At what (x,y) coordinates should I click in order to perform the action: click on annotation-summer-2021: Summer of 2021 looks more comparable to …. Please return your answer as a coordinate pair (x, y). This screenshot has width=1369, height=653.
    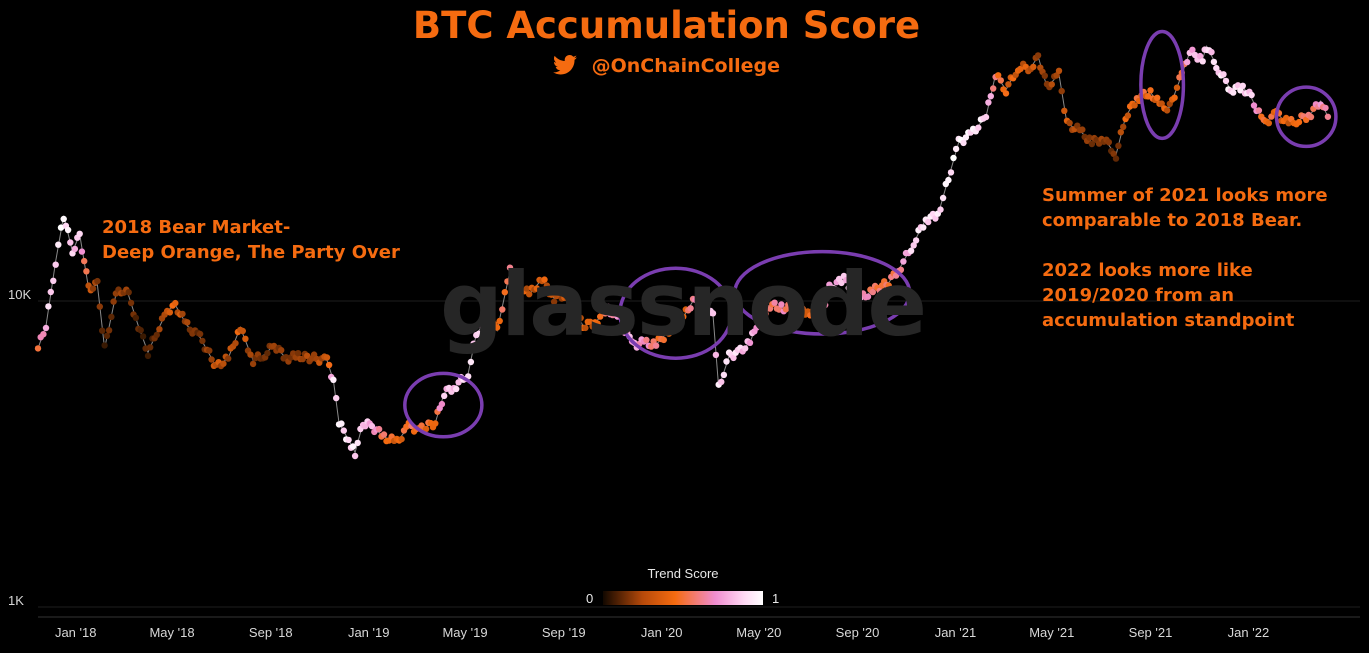
    Looking at the image, I should click on (1185, 258).